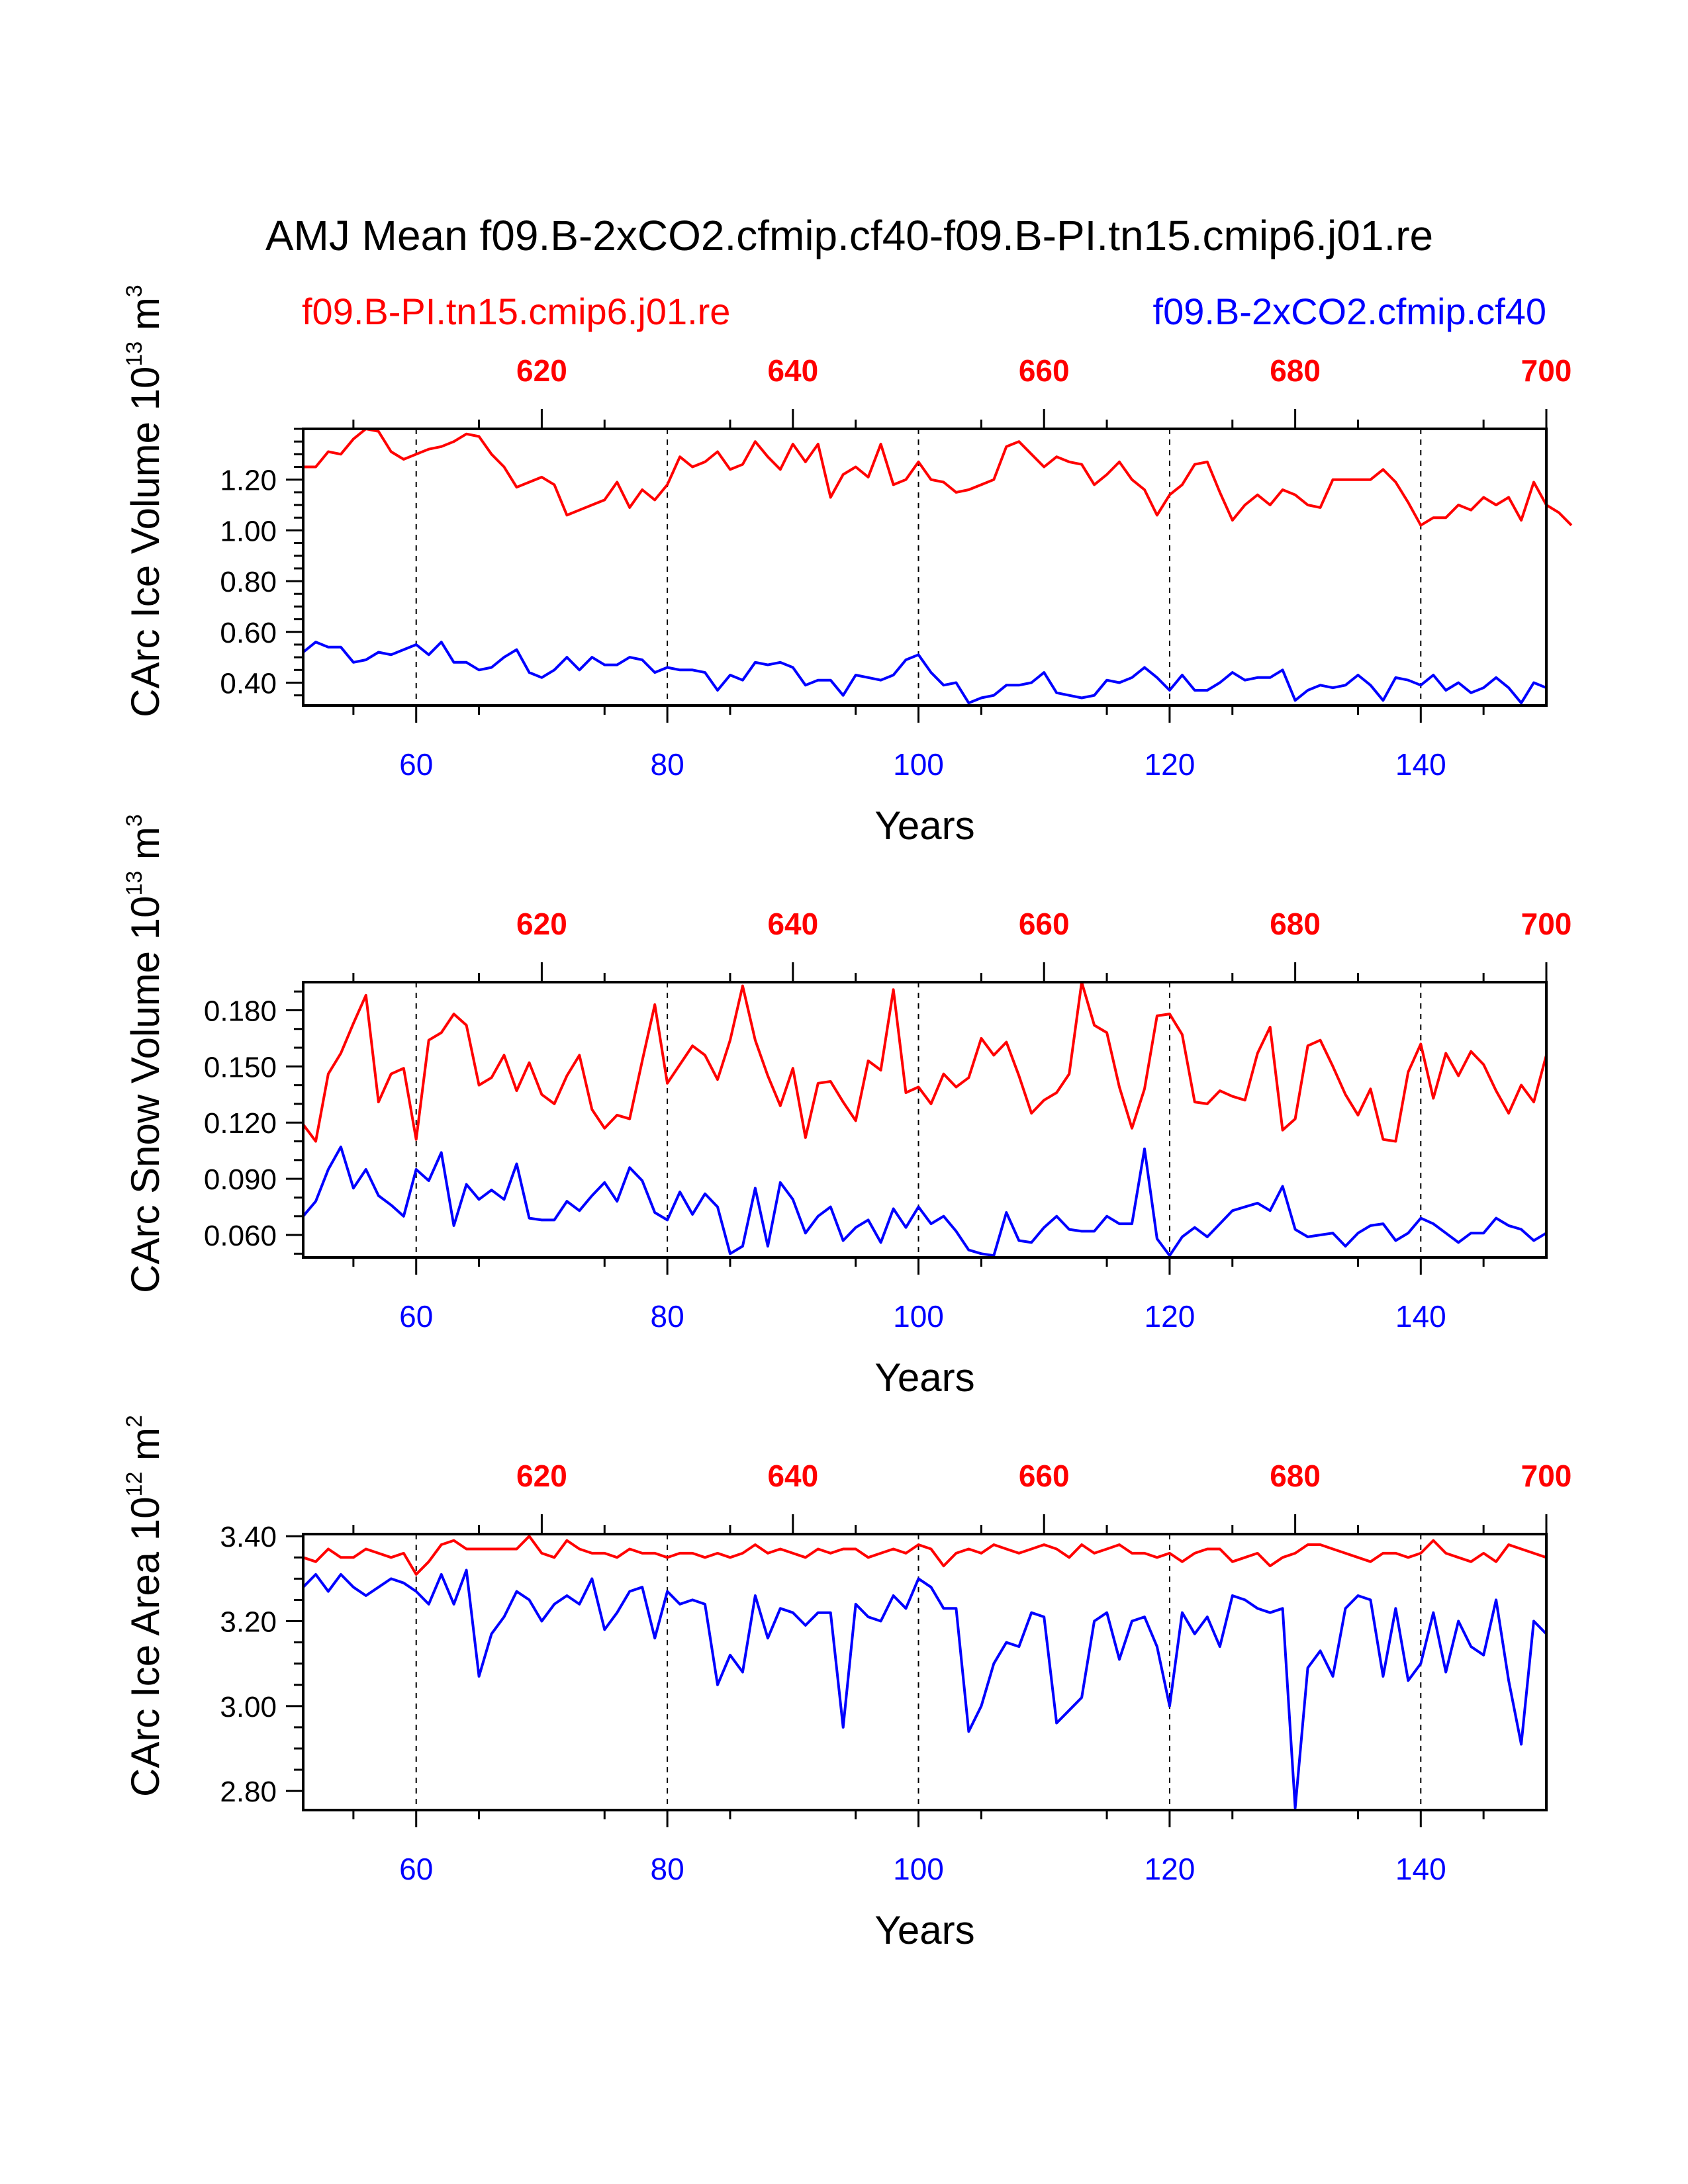 The height and width of the screenshot is (2184, 1688). Describe the element at coordinates (248, 1792) in the screenshot. I see `y-tick-label: 2.80` at that location.